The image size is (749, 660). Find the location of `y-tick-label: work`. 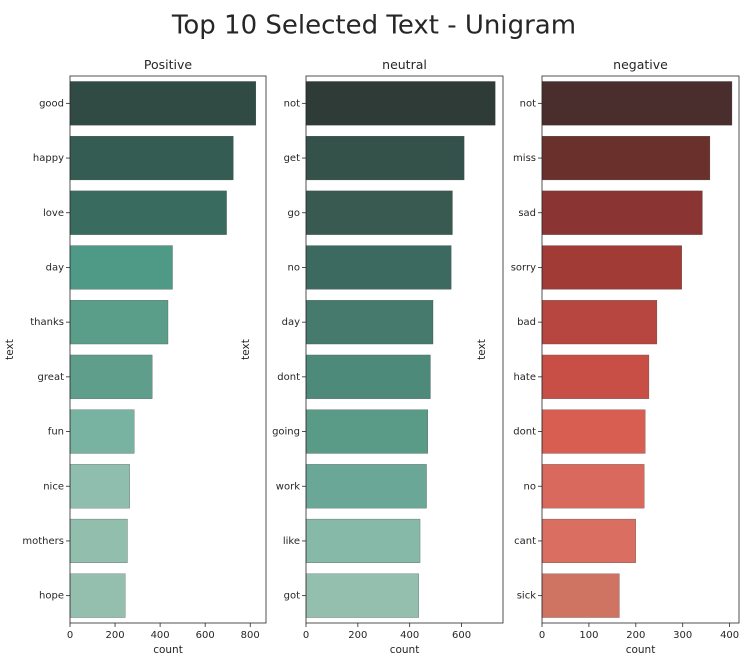

y-tick-label: work is located at coordinates (288, 486).